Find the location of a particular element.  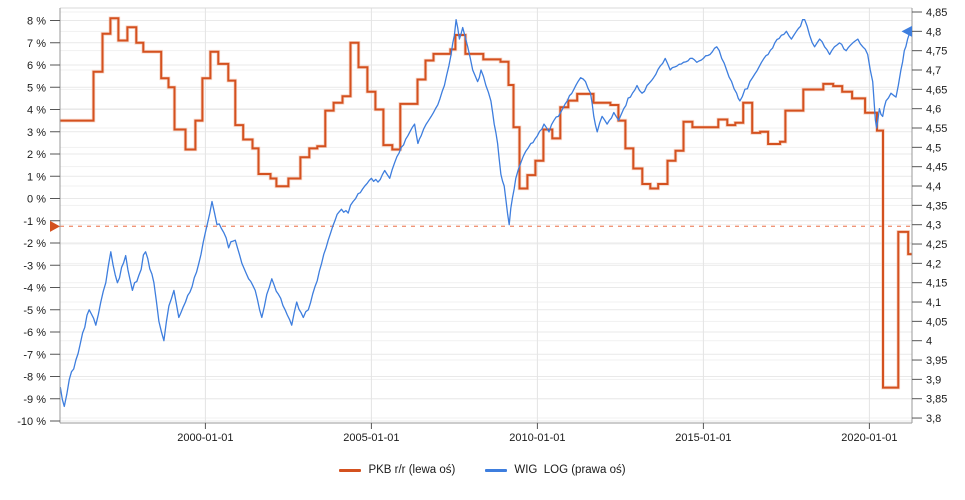

svg-text: 2020-01-01 is located at coordinates (869, 438).